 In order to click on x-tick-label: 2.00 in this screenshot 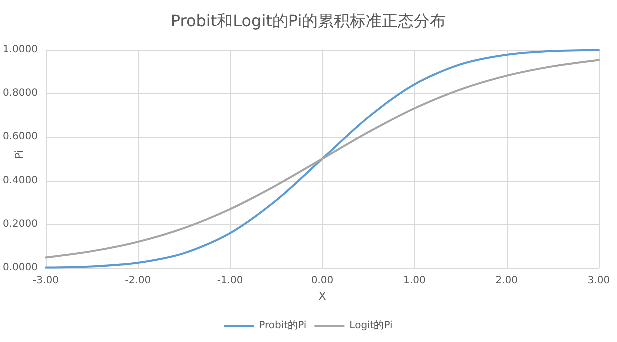, I will do `click(507, 281)`.